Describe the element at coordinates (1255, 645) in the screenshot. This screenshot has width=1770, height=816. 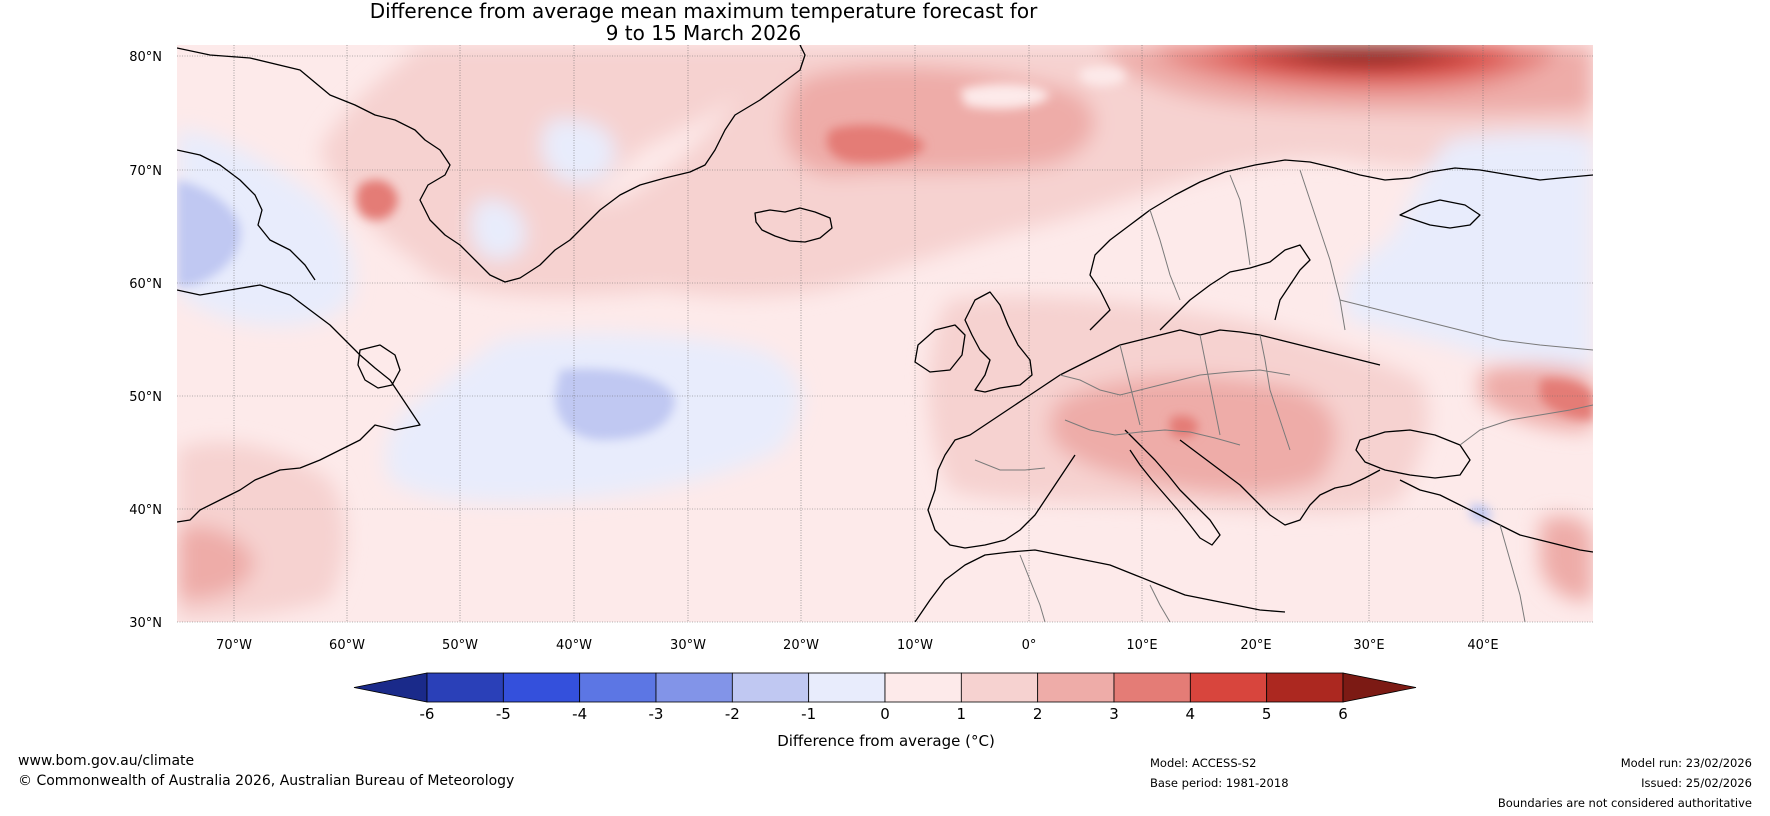
I see `longitude-label: 20°E` at that location.